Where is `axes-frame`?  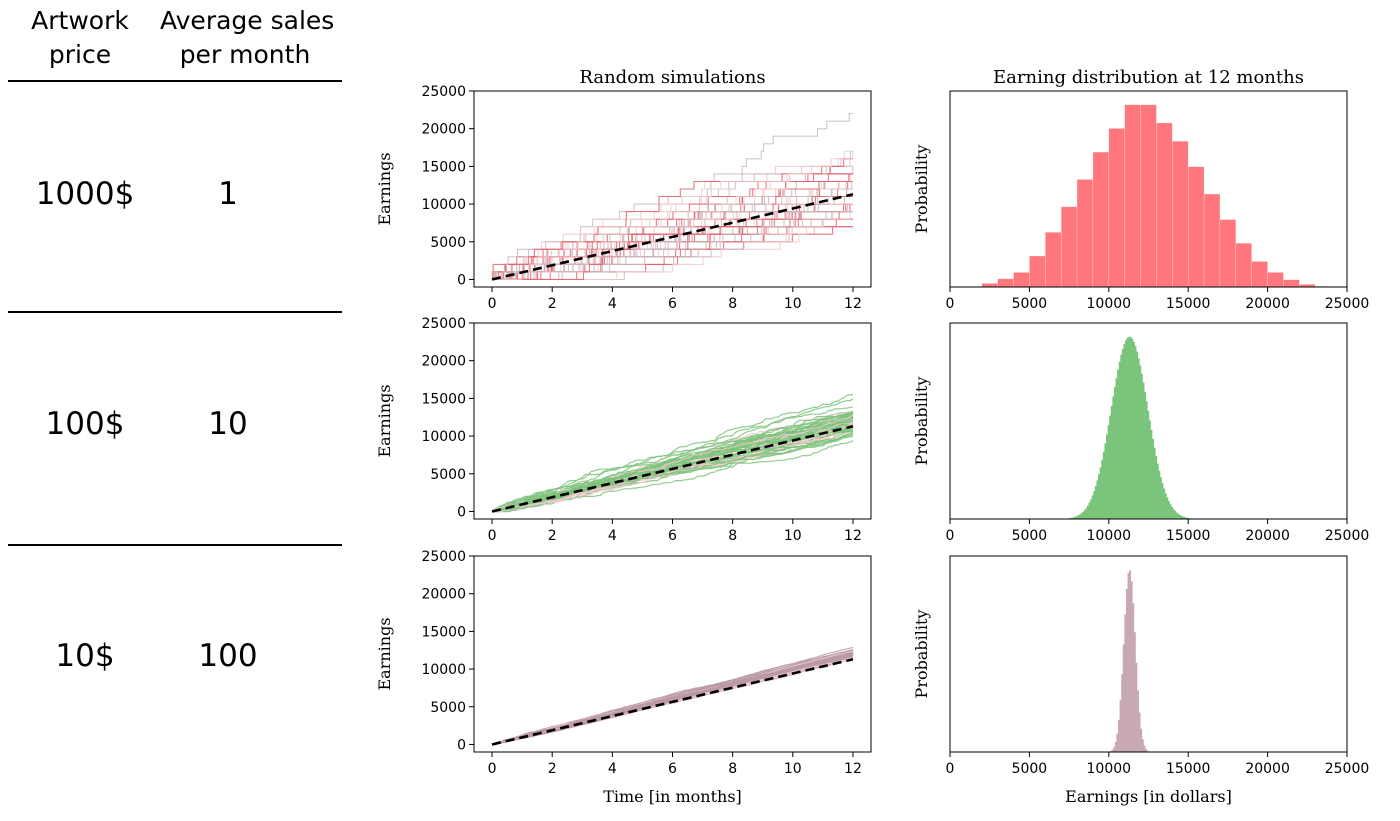
axes-frame is located at coordinates (672, 421).